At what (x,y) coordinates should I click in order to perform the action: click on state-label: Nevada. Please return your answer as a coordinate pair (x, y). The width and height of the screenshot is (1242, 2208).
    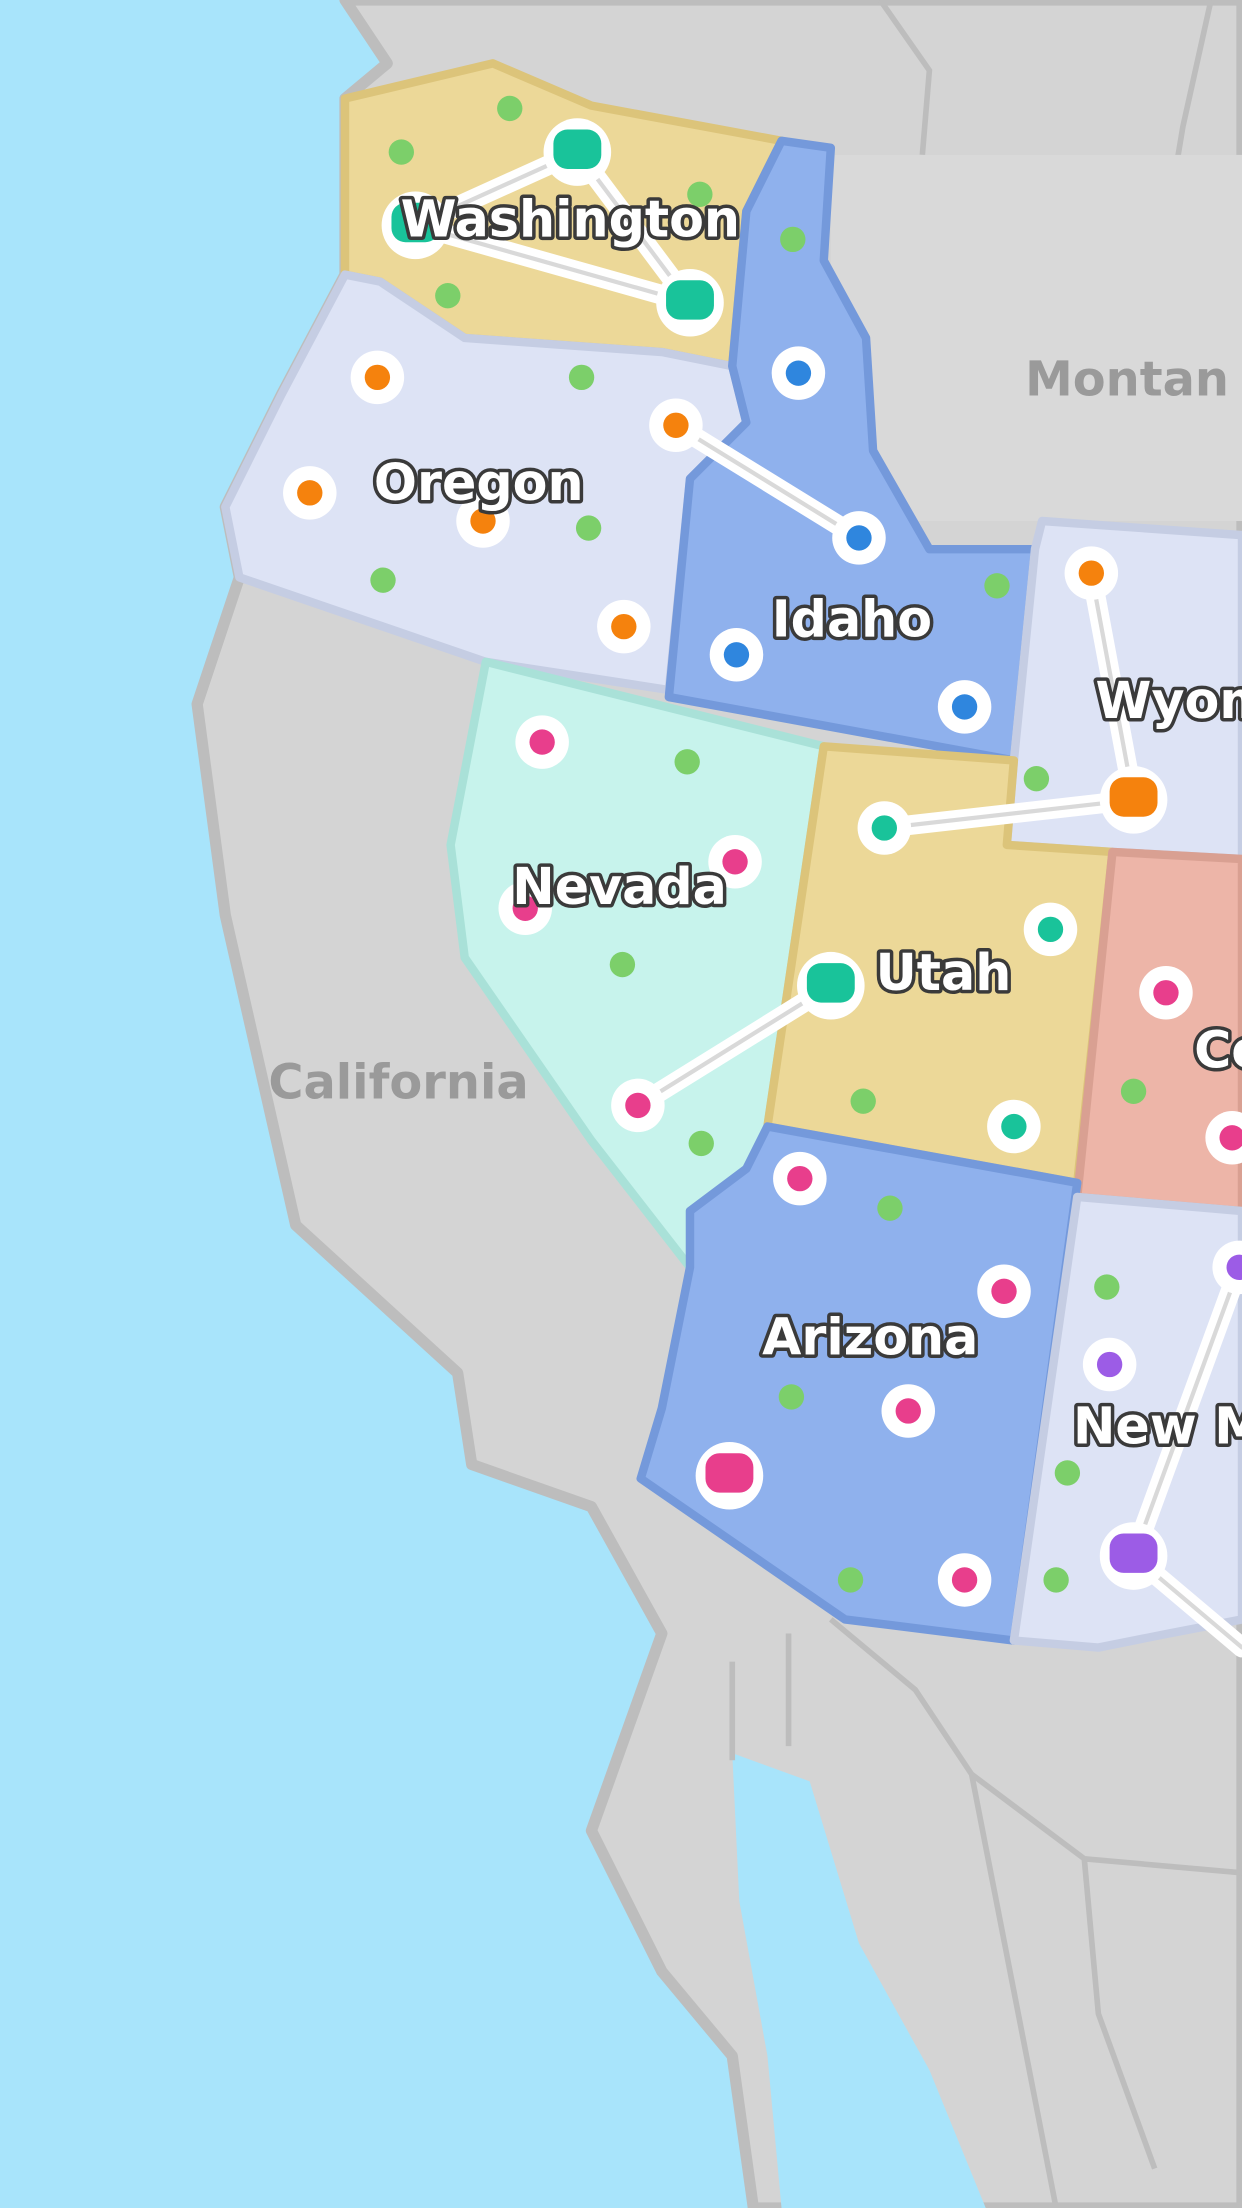
    Looking at the image, I should click on (619, 886).